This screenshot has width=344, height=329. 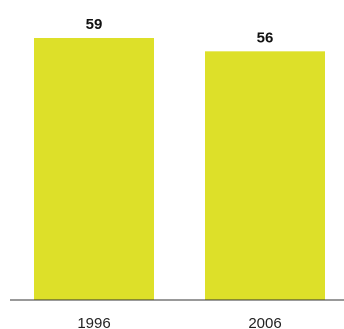 I want to click on x-tick-label-1996: 1996, so click(x=93, y=322).